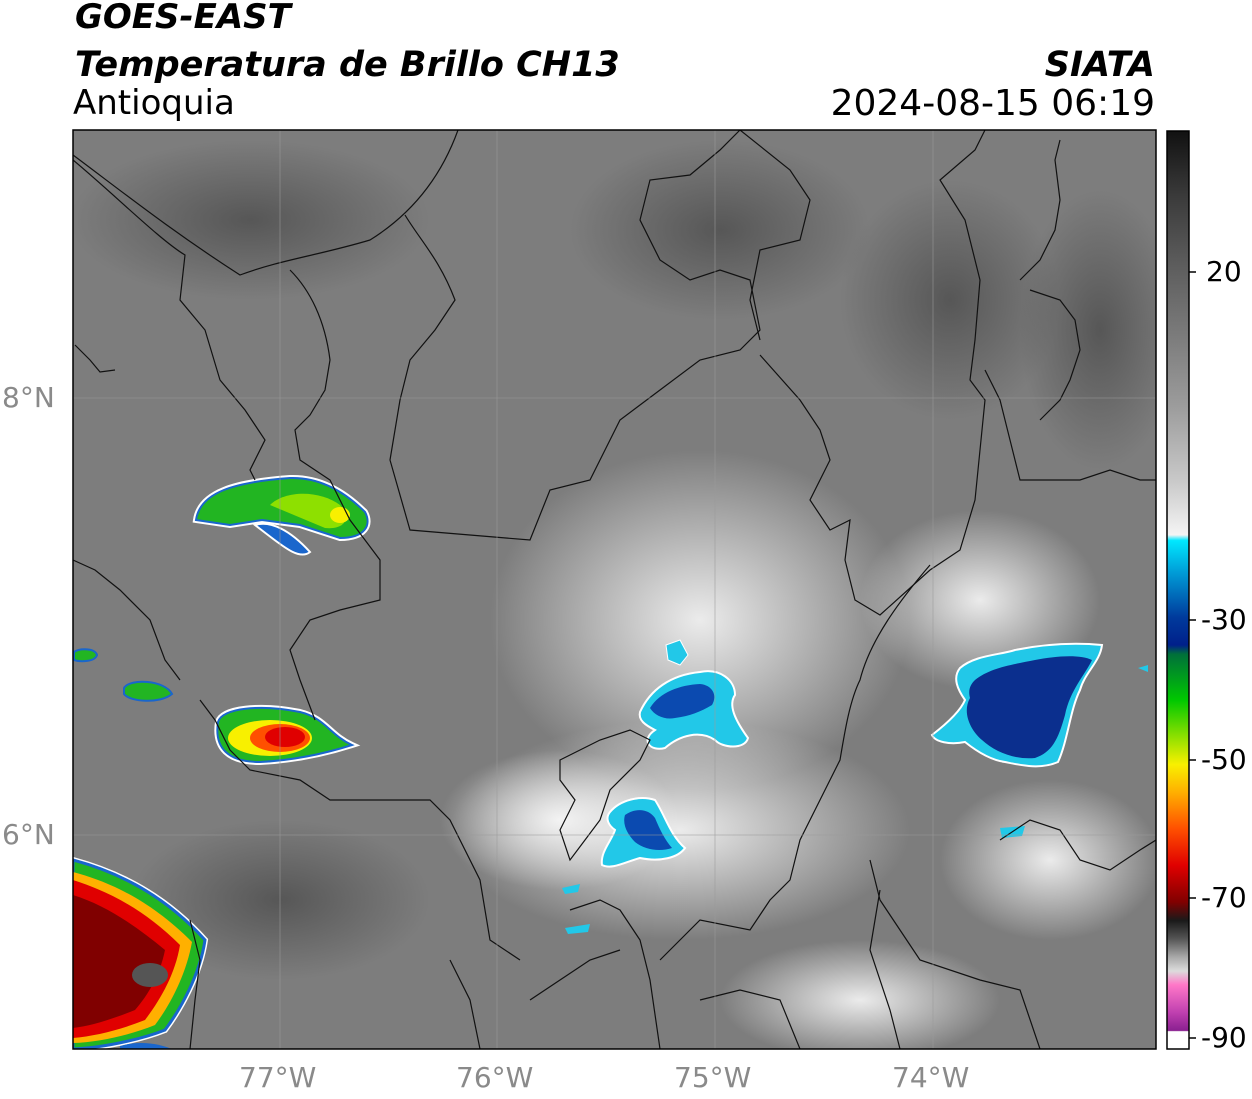 The height and width of the screenshot is (1099, 1252). What do you see at coordinates (141, 952) in the screenshot?
I see `convective-cell-southwest` at bounding box center [141, 952].